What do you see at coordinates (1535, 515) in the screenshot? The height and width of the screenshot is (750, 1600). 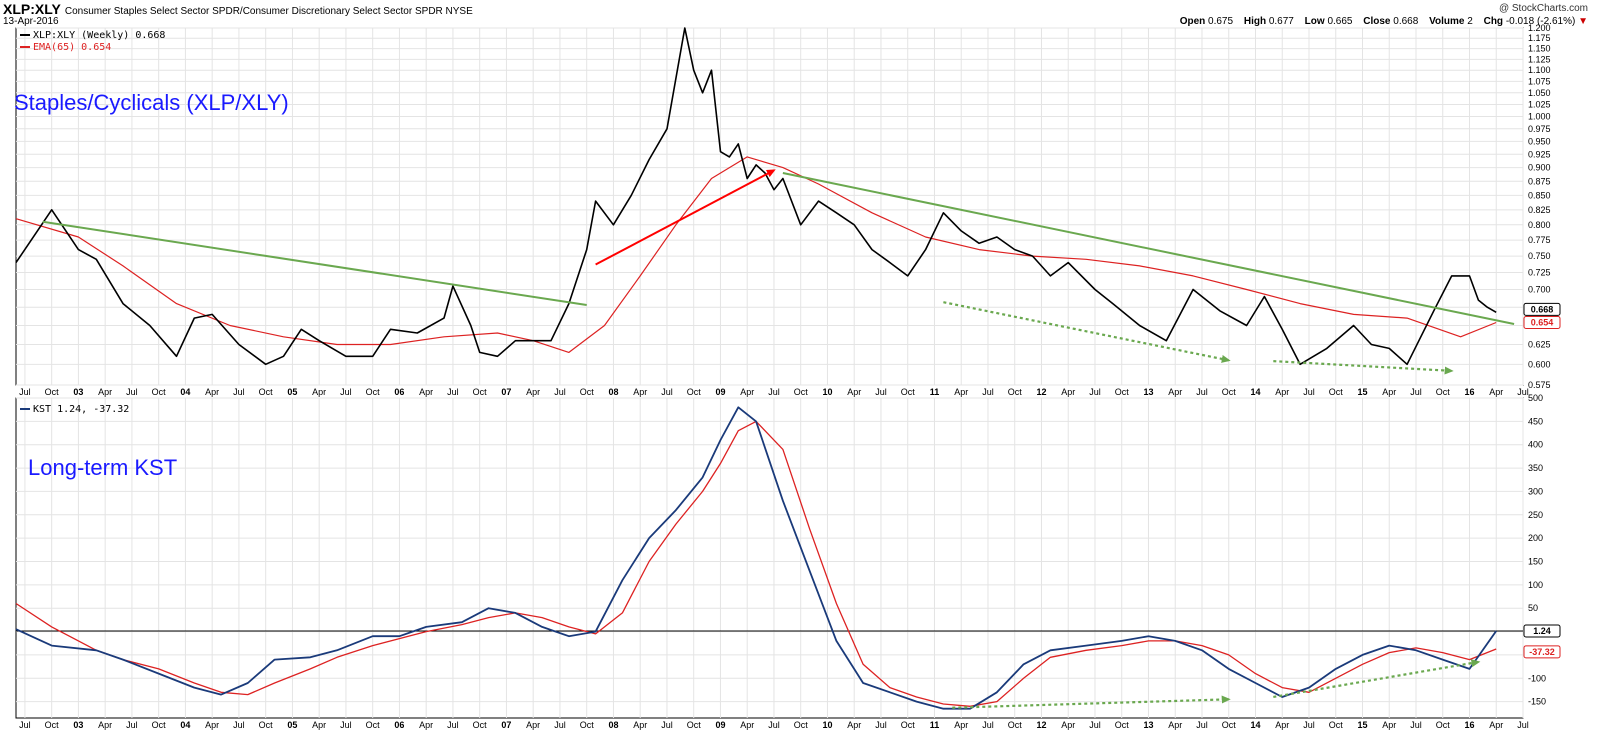 I see `kst-y-tick-label: 250` at bounding box center [1535, 515].